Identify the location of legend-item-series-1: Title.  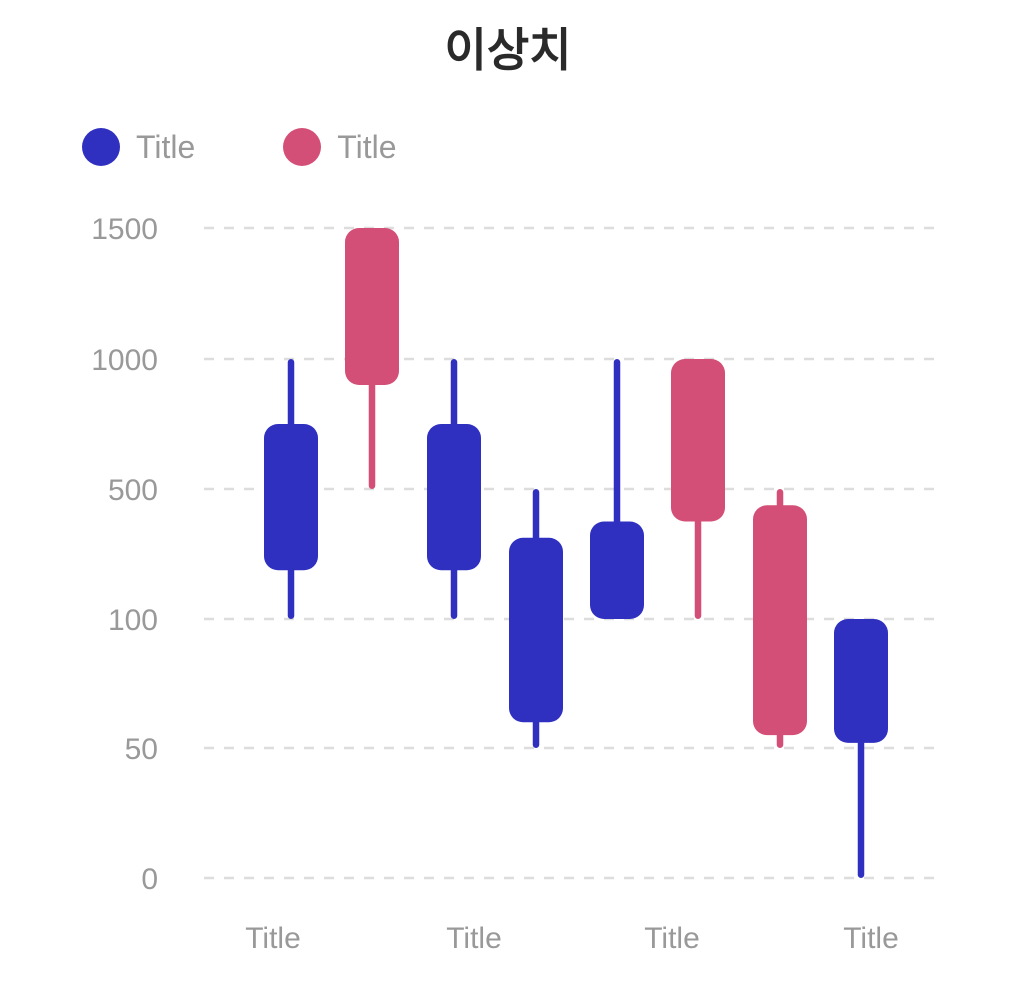
(138, 147).